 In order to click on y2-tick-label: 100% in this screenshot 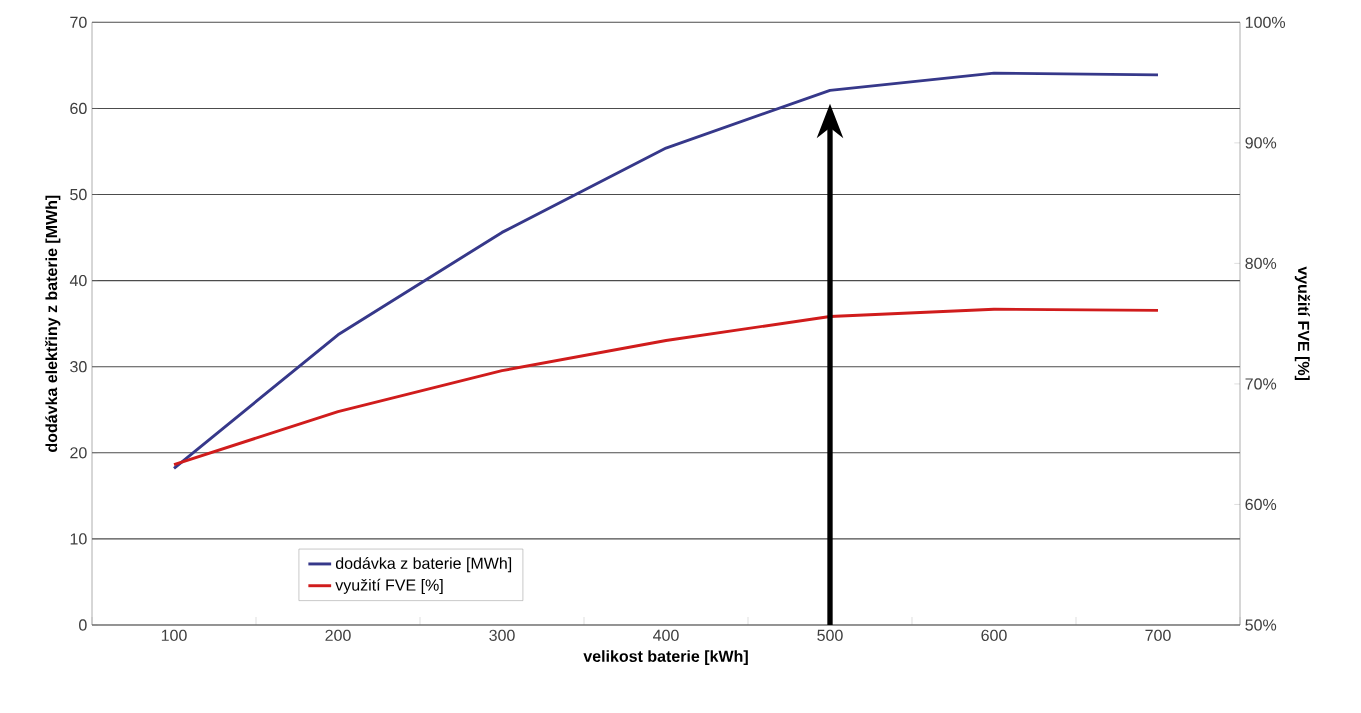, I will do `click(1265, 22)`.